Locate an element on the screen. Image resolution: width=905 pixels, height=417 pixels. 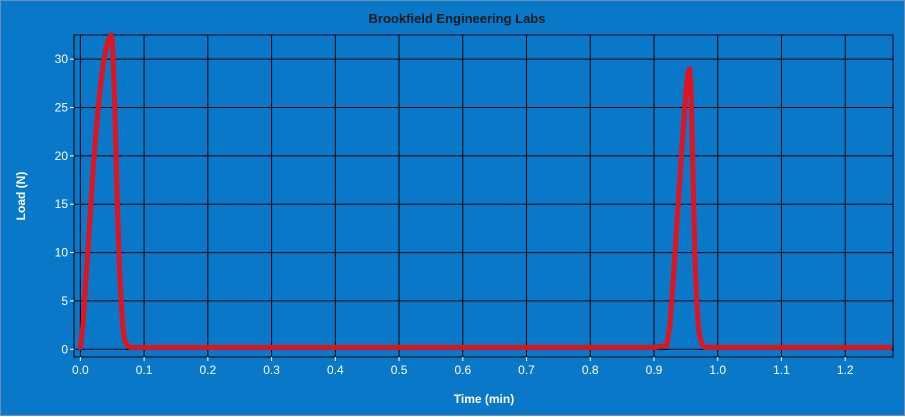
x-tick-label: 1.0 is located at coordinates (717, 370).